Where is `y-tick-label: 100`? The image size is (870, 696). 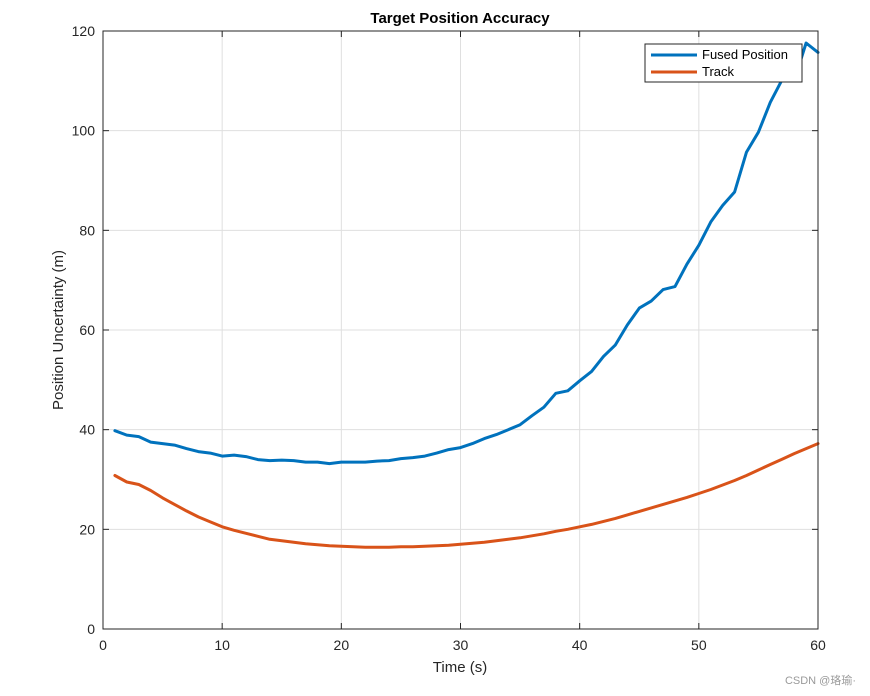
y-tick-label: 100 is located at coordinates (84, 131).